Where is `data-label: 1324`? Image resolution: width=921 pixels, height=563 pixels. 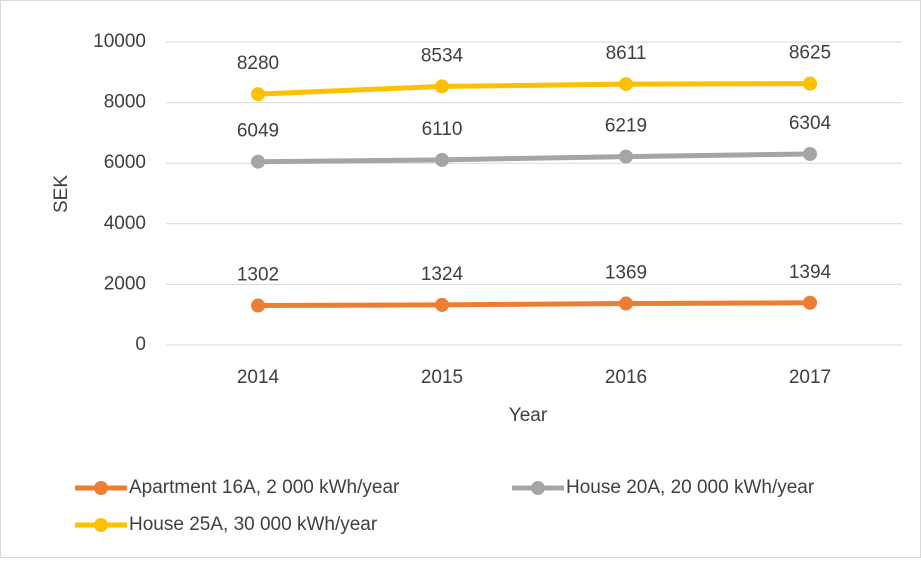 data-label: 1324 is located at coordinates (442, 274).